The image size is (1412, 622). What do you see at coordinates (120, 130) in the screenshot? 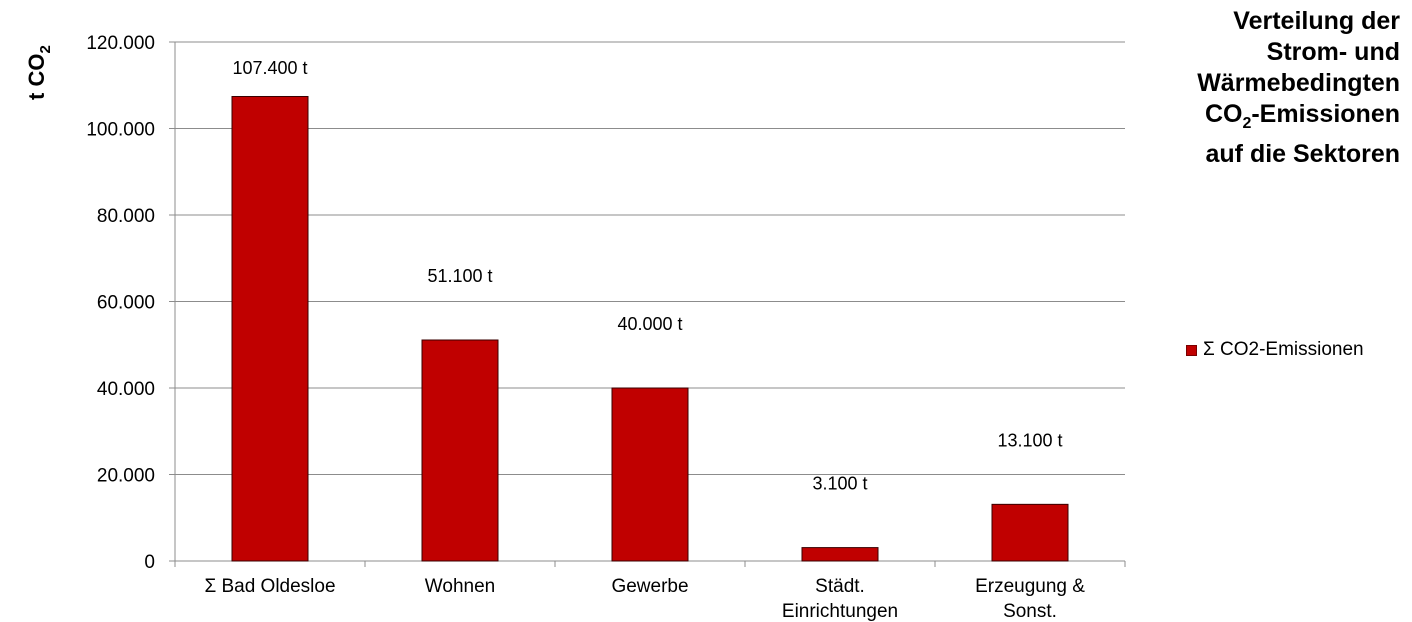
I see `y-tick-label-5: 100.000` at bounding box center [120, 130].